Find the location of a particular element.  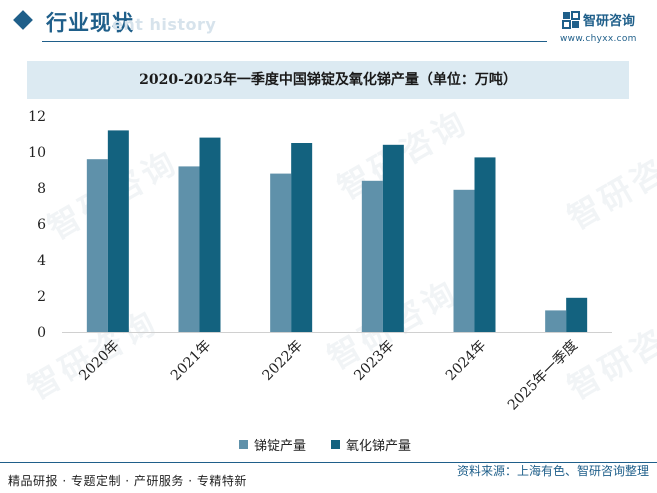

x-tick-label: 2025年一季度 is located at coordinates (543, 376).